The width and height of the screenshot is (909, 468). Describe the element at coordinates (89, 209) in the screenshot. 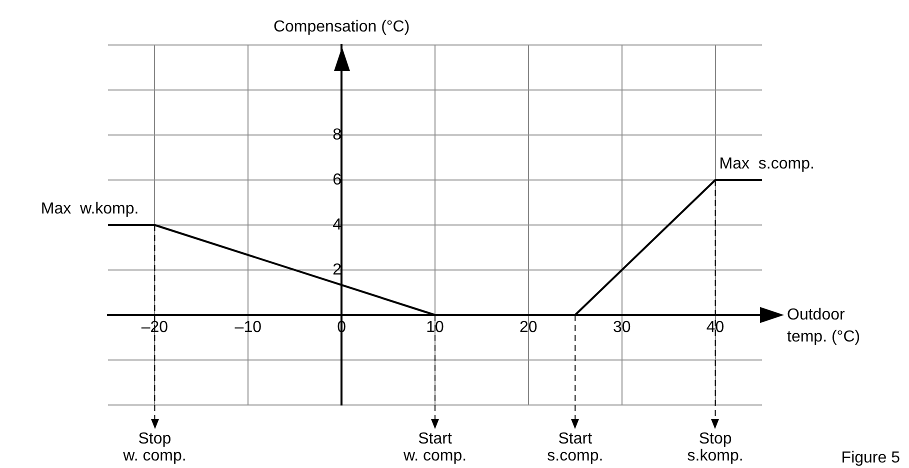

I see `annotation: Max w.komp.` at that location.